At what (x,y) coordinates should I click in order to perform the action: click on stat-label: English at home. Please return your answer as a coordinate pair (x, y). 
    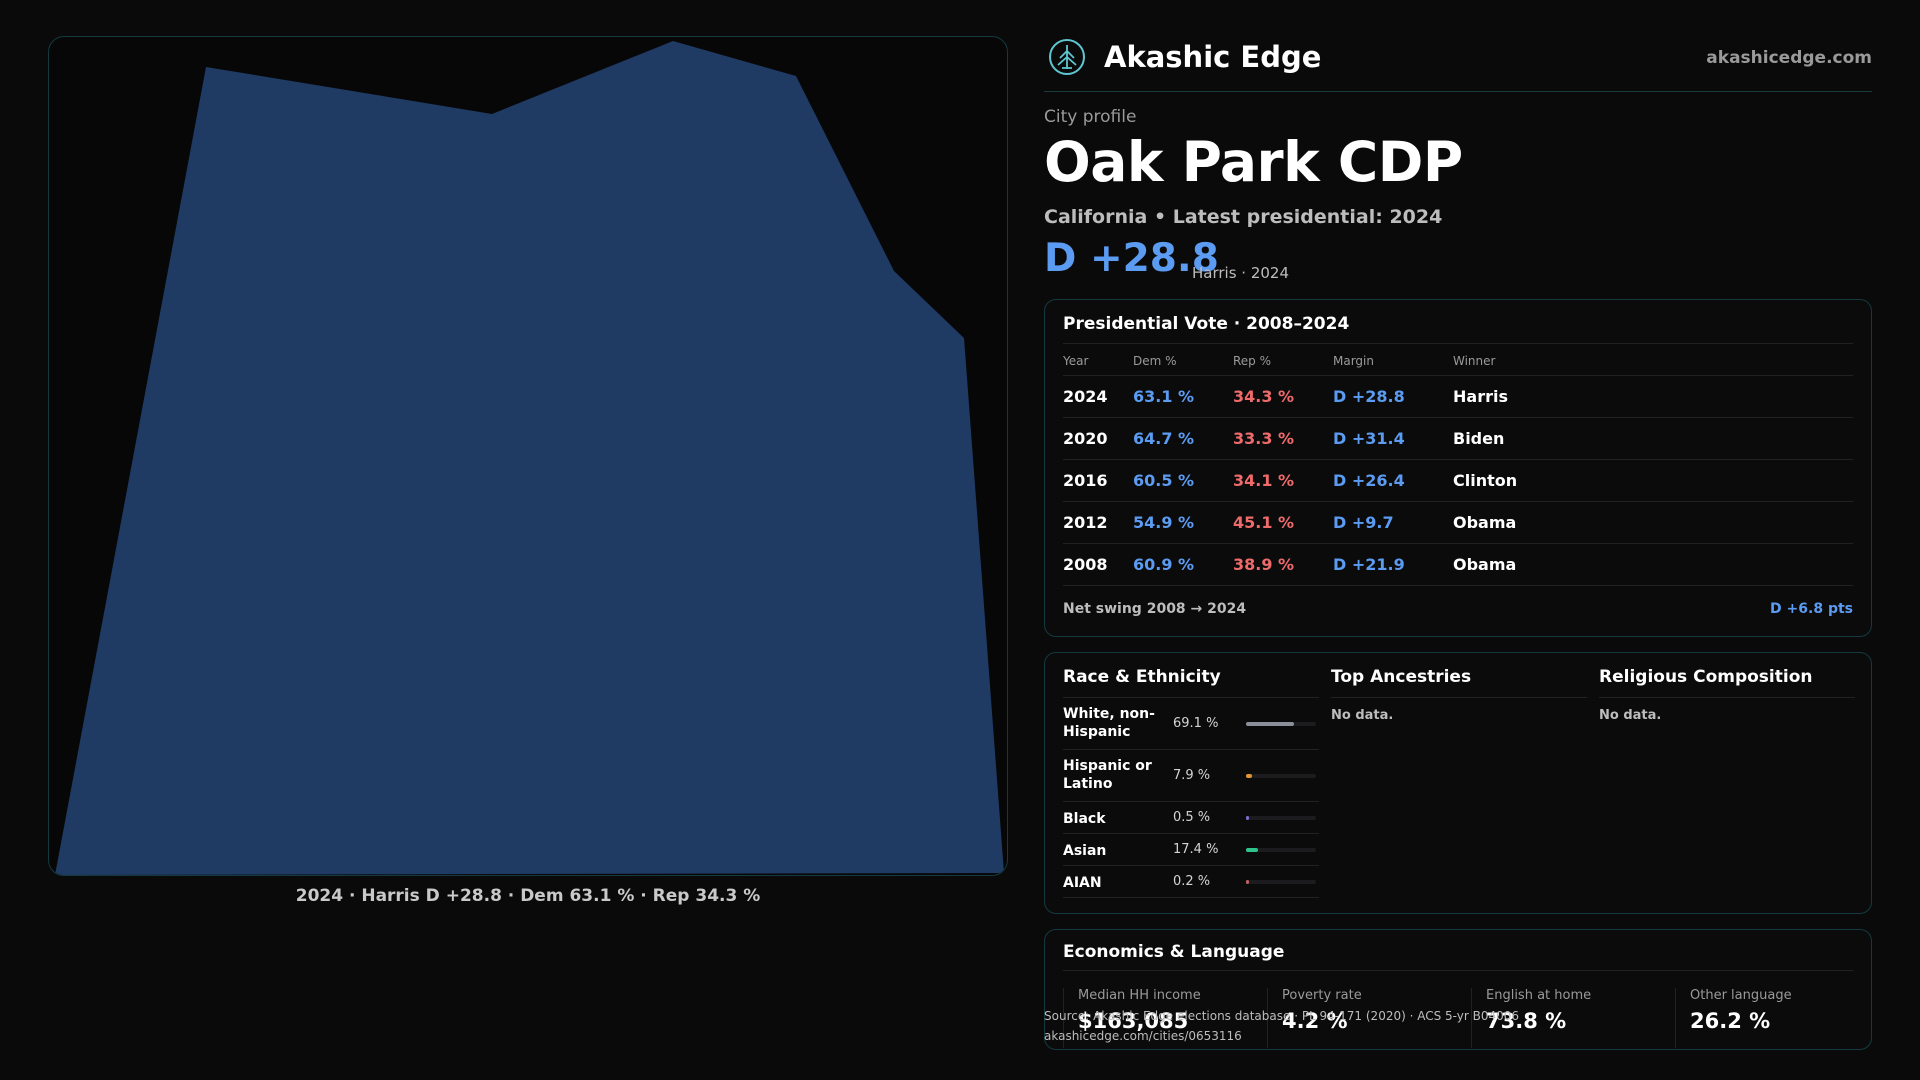
    Looking at the image, I should click on (1539, 995).